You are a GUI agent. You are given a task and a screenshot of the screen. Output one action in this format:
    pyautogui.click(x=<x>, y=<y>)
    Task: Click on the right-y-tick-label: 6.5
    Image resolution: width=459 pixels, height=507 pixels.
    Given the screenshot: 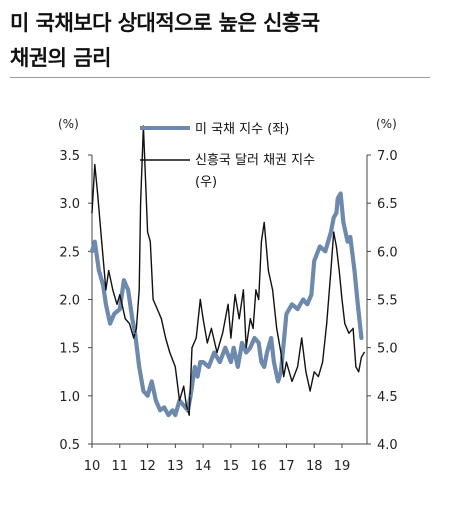 What is the action you would take?
    pyautogui.click(x=387, y=204)
    